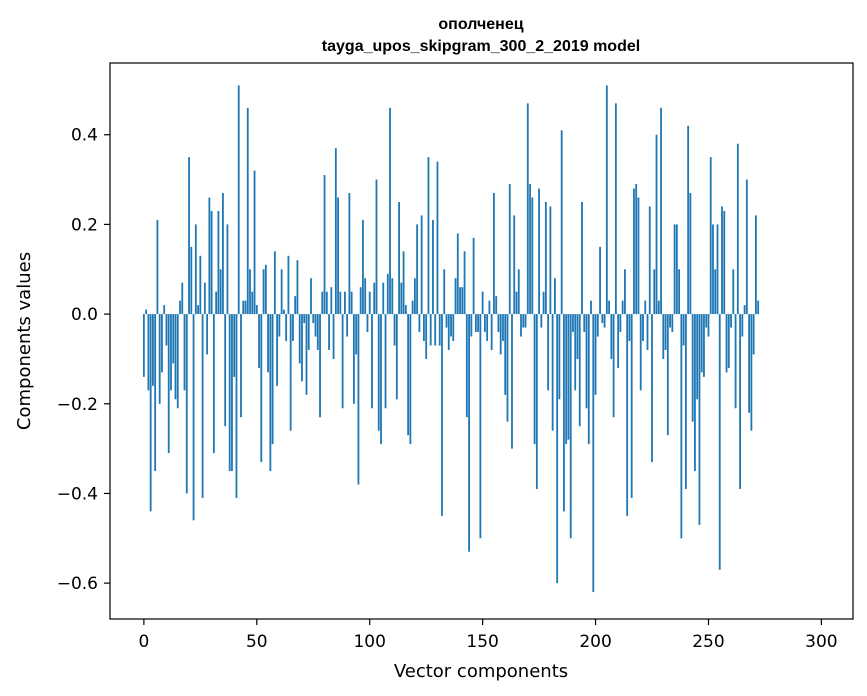 This screenshot has width=867, height=696. What do you see at coordinates (481, 46) in the screenshot?
I see `chart-subtitle: tayga_upos_skipgram_300_2_2019 model` at bounding box center [481, 46].